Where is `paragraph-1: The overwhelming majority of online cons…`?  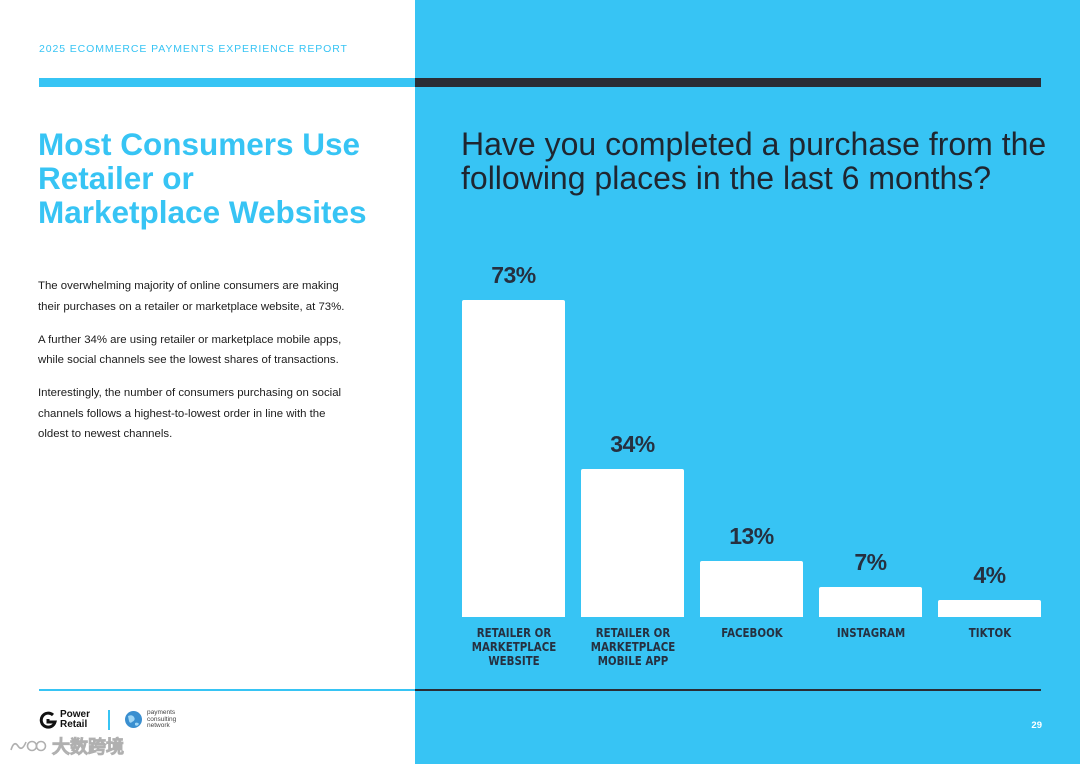
paragraph-1: The overwhelming majority of online cons… is located at coordinates (191, 296).